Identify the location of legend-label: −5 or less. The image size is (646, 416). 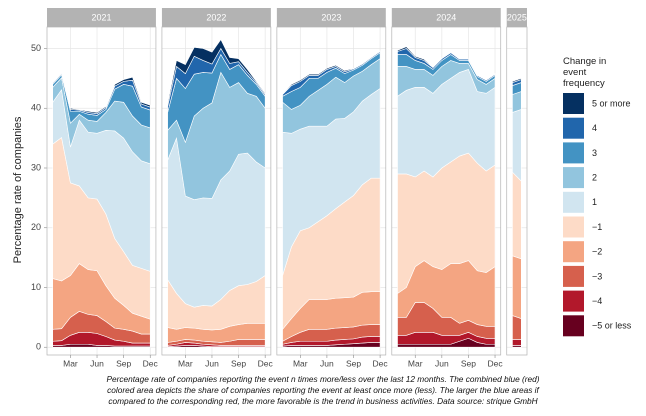
(612, 326).